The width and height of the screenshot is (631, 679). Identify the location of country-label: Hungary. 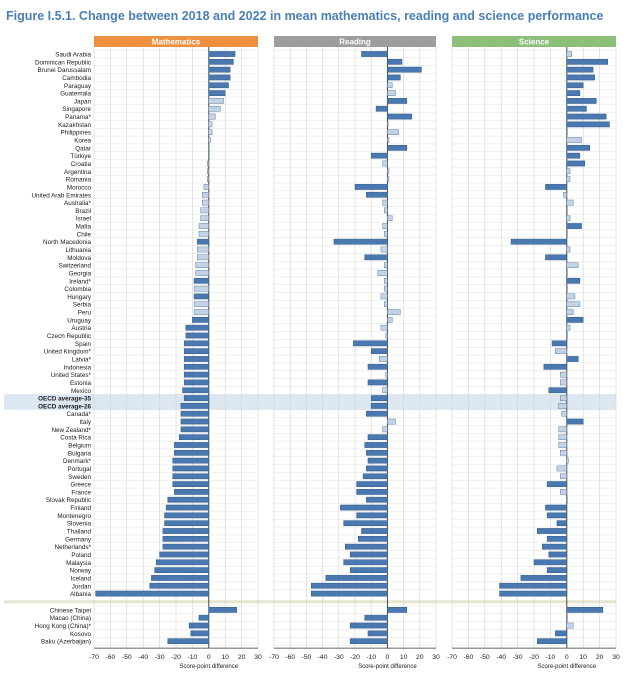
(79, 297).